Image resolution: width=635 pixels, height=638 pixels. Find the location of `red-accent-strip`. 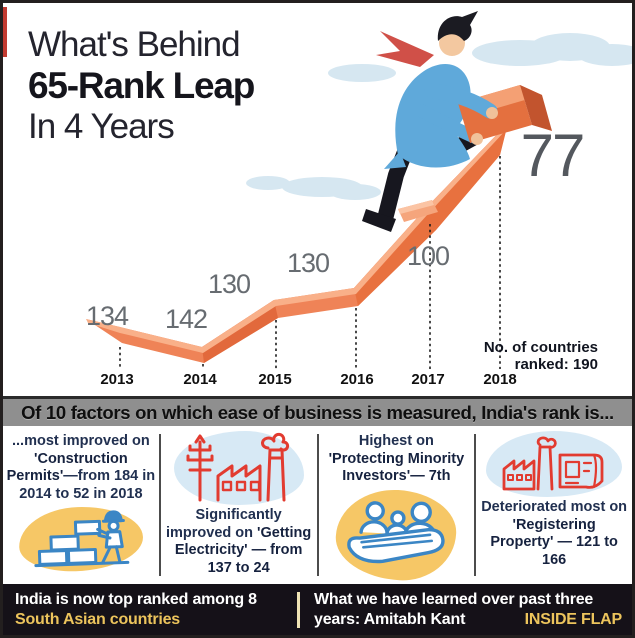

red-accent-strip is located at coordinates (5, 32).